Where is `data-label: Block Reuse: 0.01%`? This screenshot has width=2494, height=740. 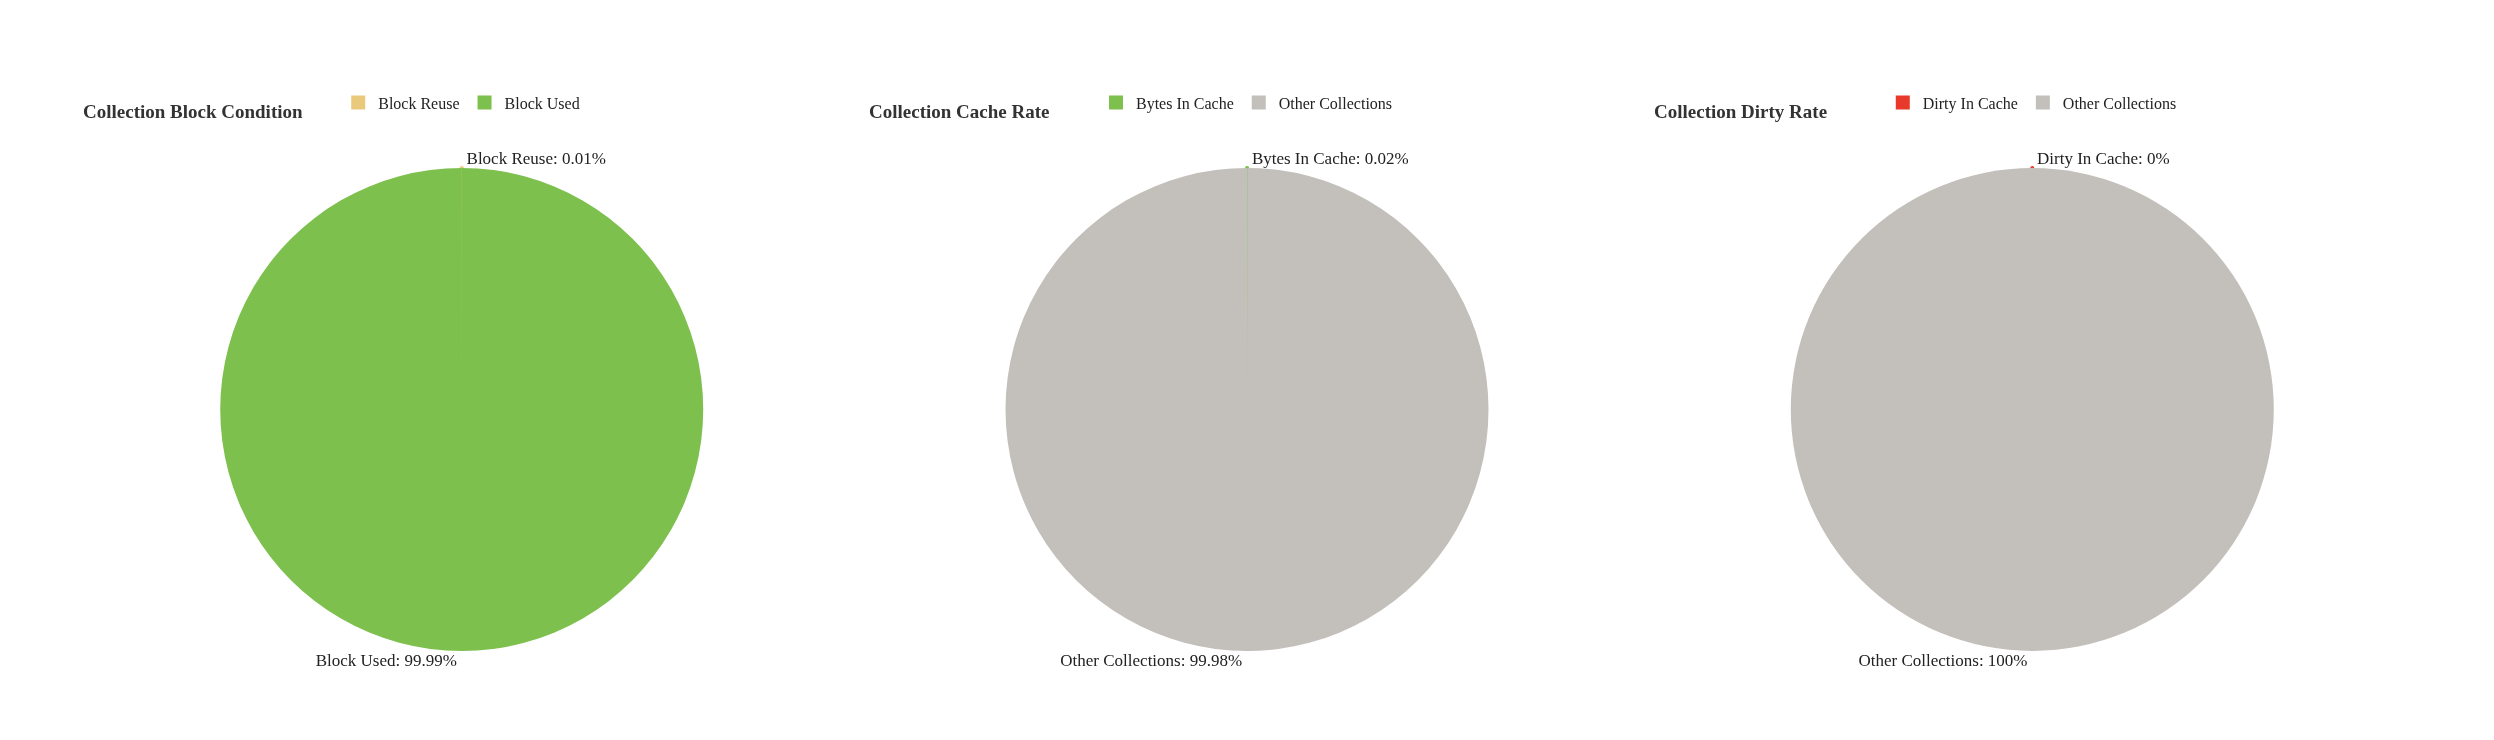
data-label: Block Reuse: 0.01% is located at coordinates (536, 158).